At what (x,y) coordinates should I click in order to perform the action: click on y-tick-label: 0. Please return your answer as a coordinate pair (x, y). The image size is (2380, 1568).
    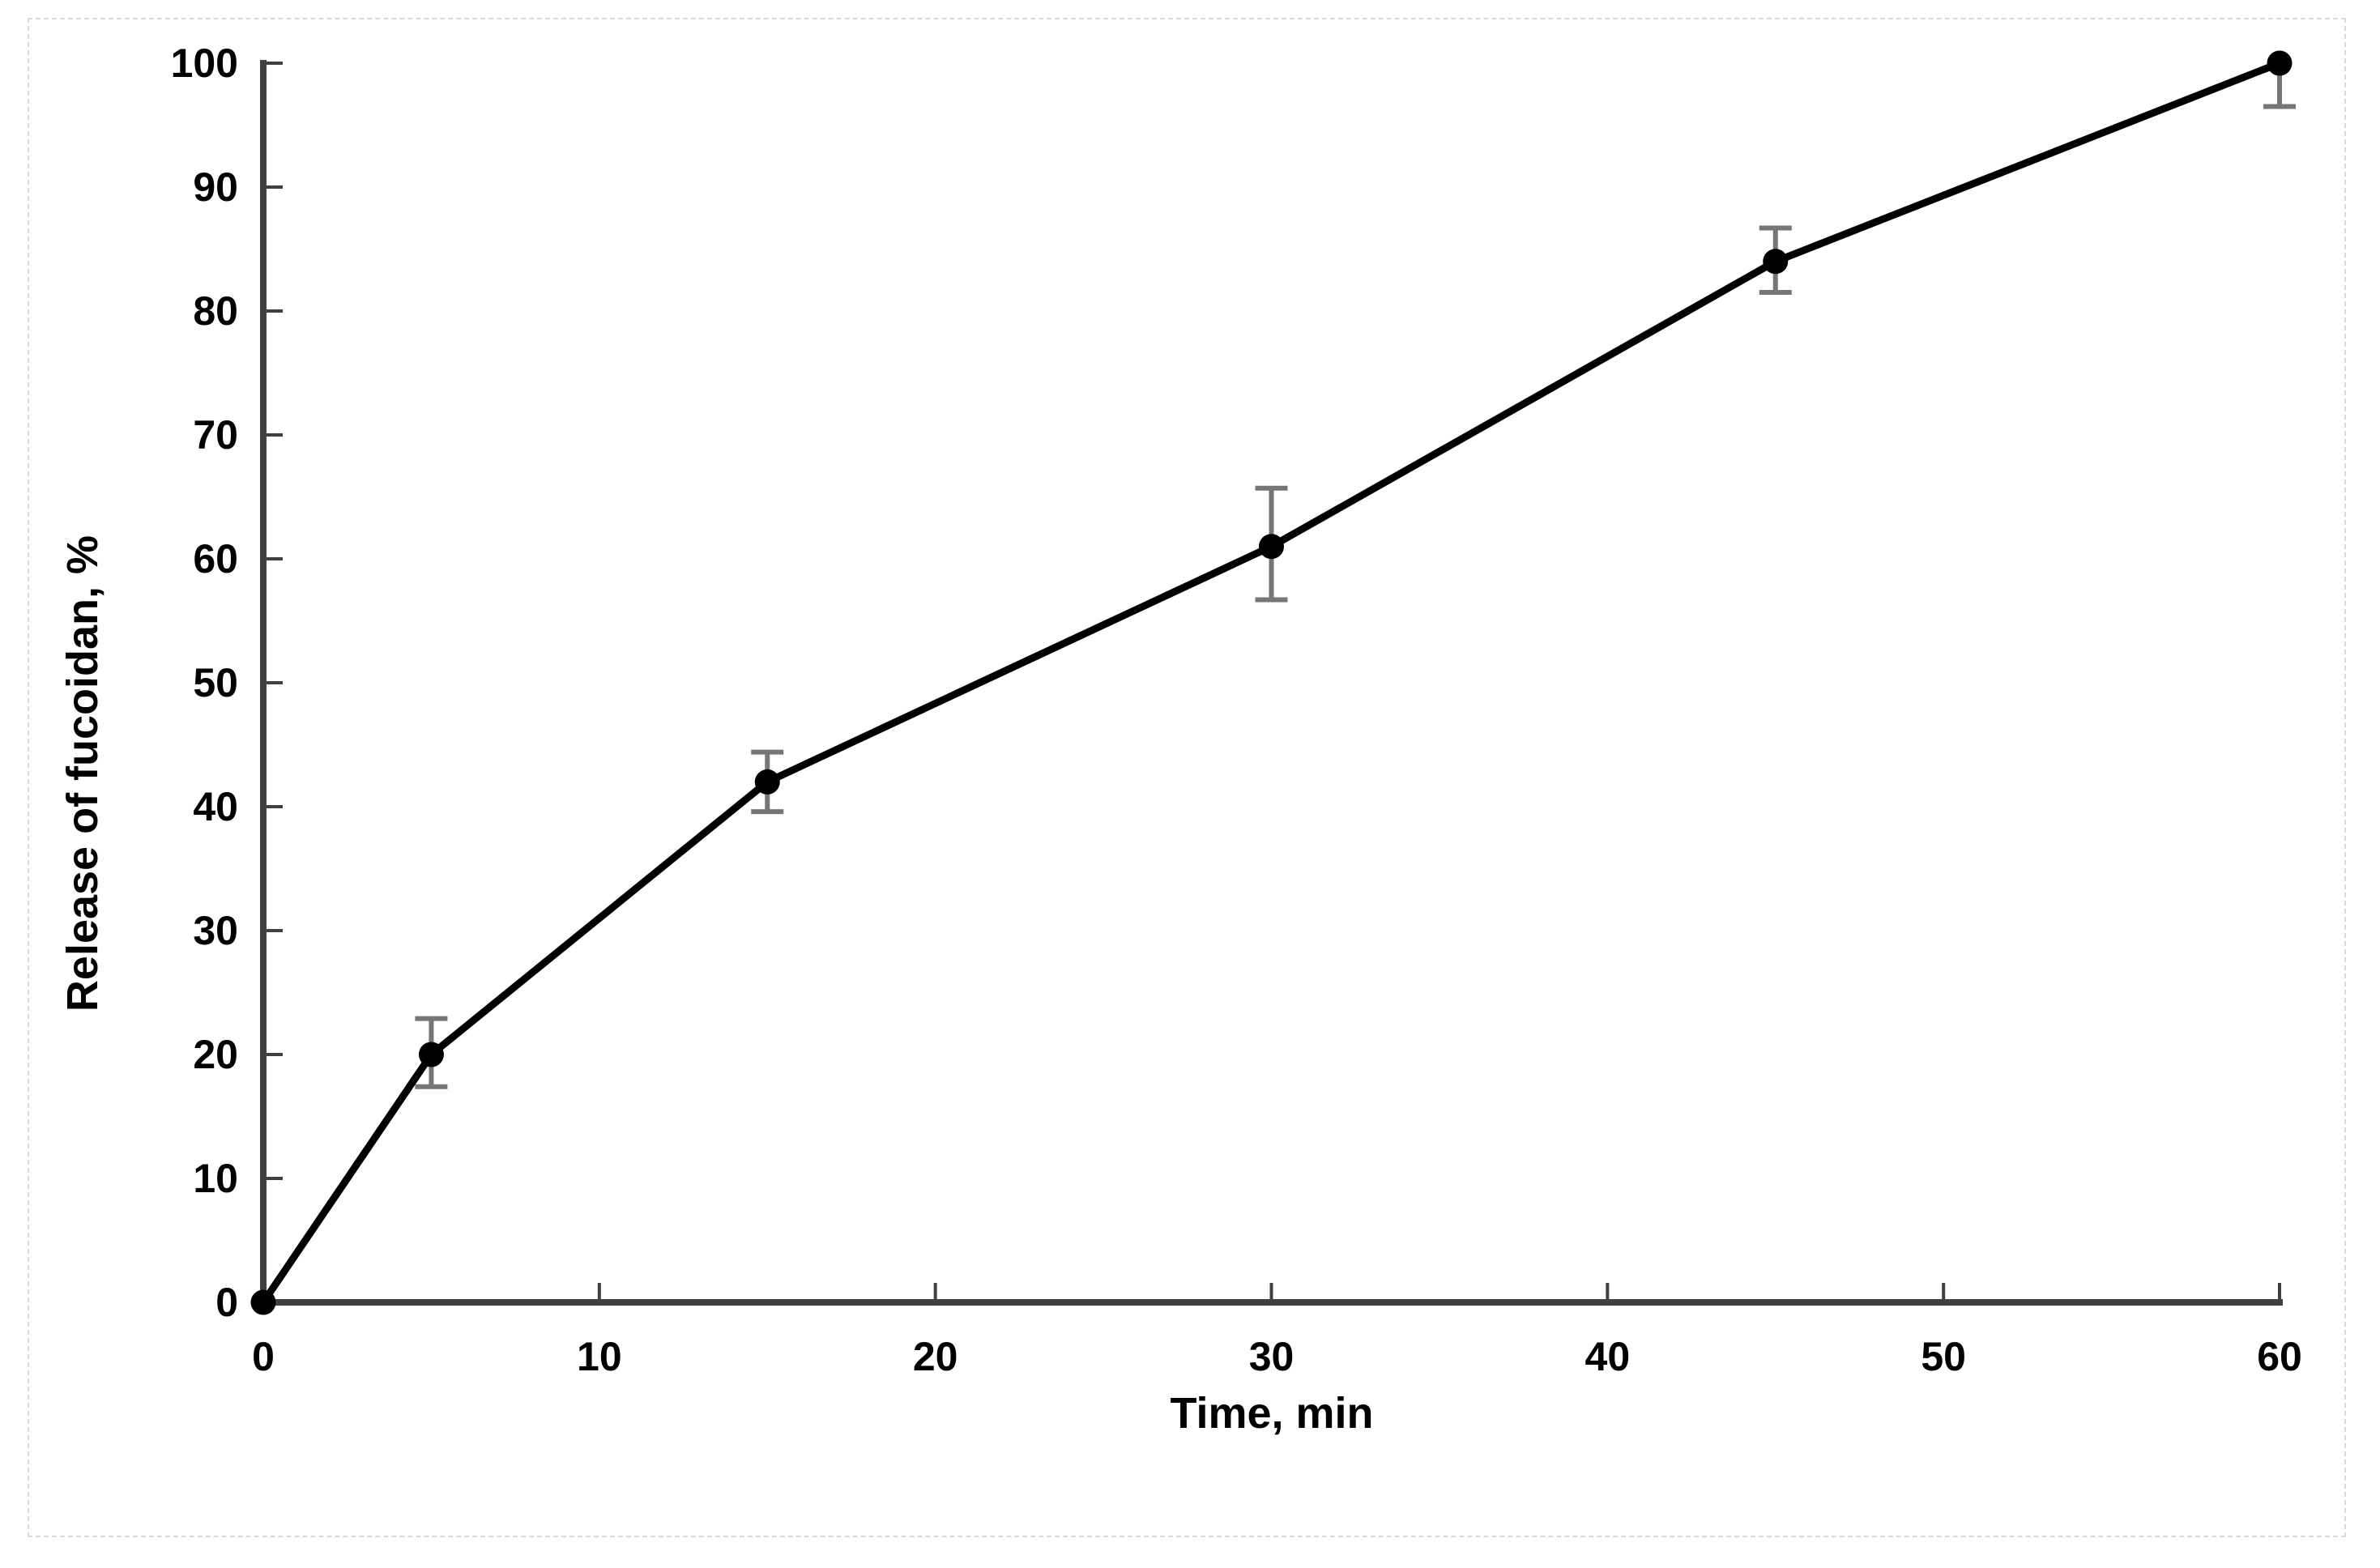
    Looking at the image, I should click on (226, 1302).